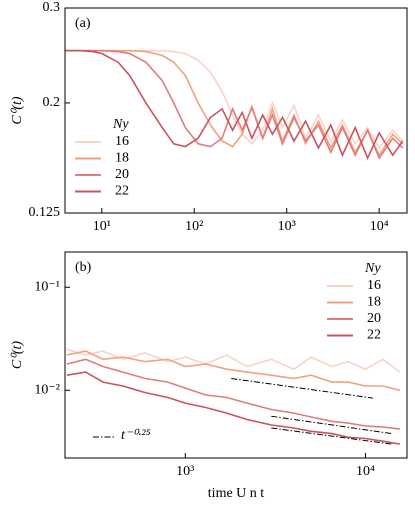  What do you see at coordinates (52, 7) in the screenshot?
I see `y-tick-label: 0.3` at bounding box center [52, 7].